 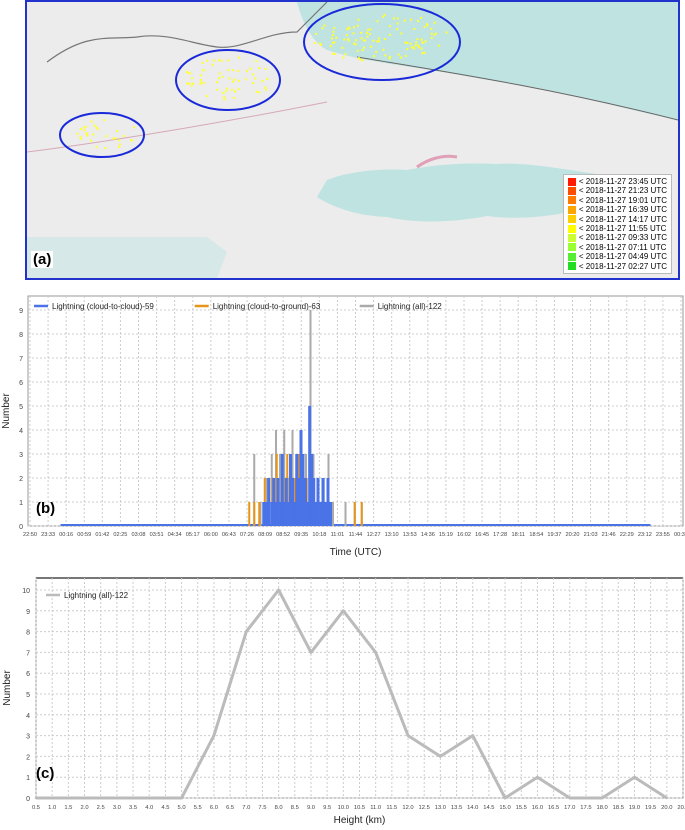 I want to click on x-tick-label: 13:10, so click(x=392, y=535).